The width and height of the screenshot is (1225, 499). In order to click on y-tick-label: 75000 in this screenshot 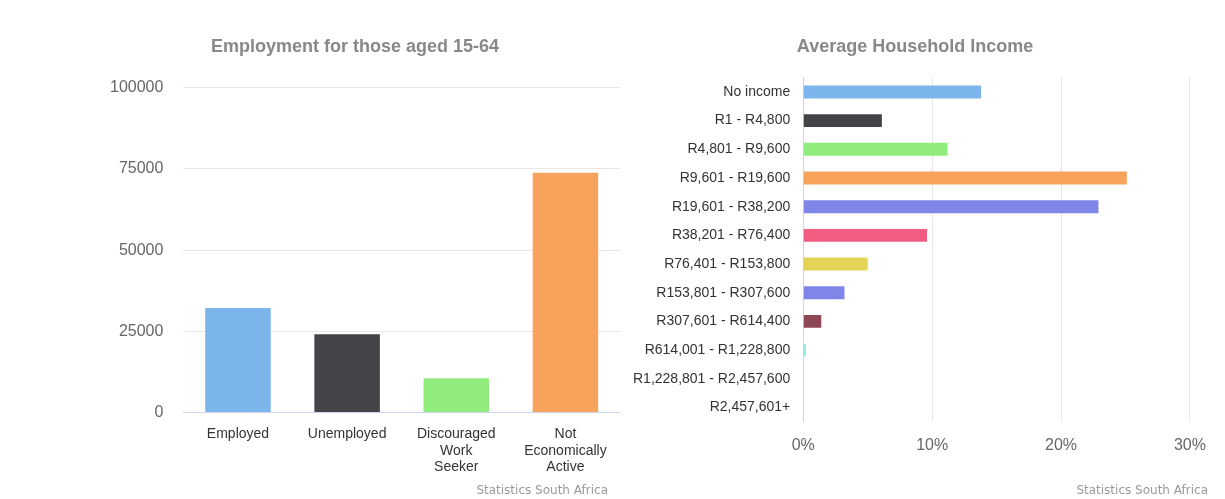, I will do `click(141, 168)`.